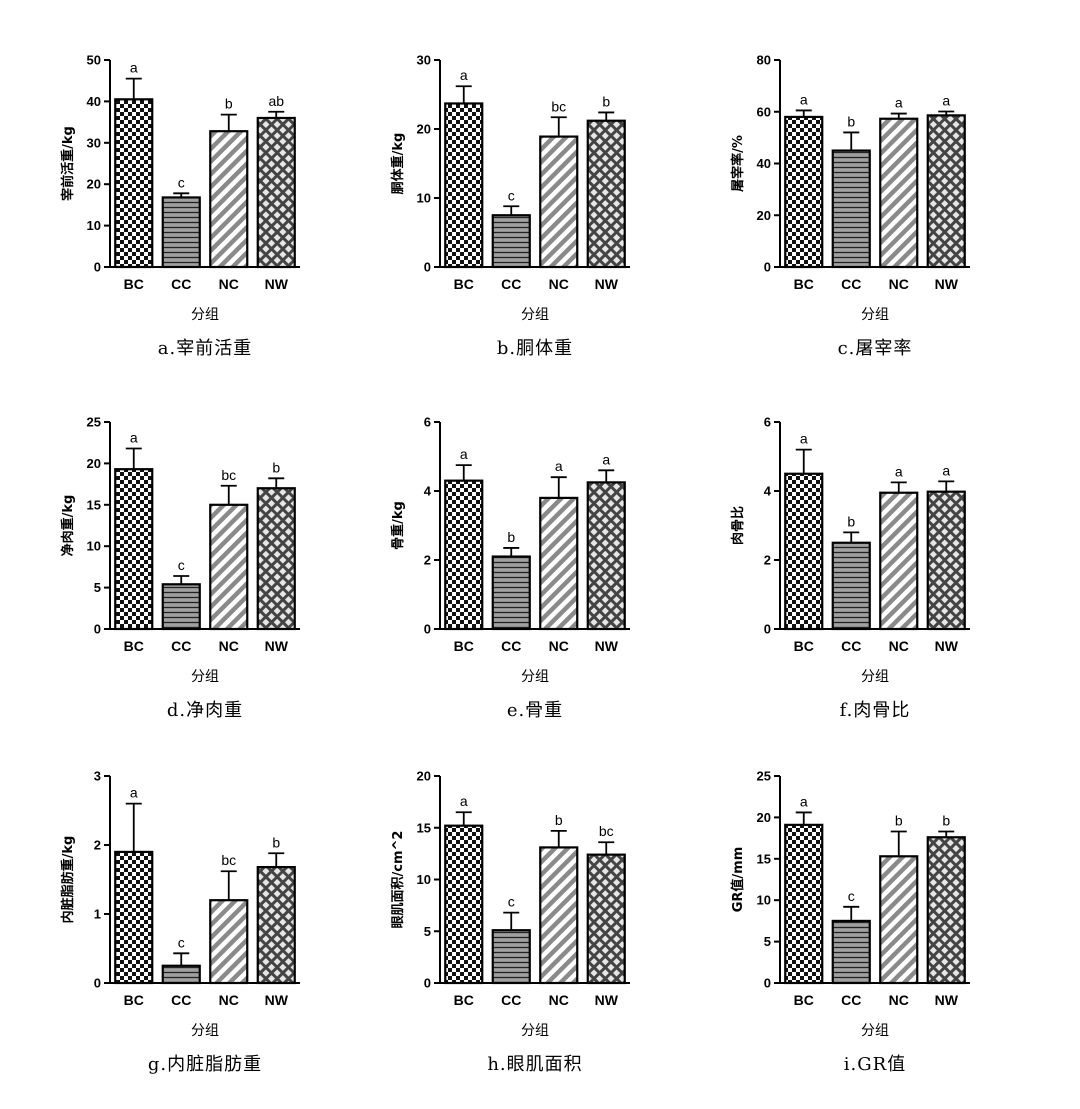 This screenshot has height=1109, width=1080. I want to click on y-tick-label: 2, so click(767, 560).